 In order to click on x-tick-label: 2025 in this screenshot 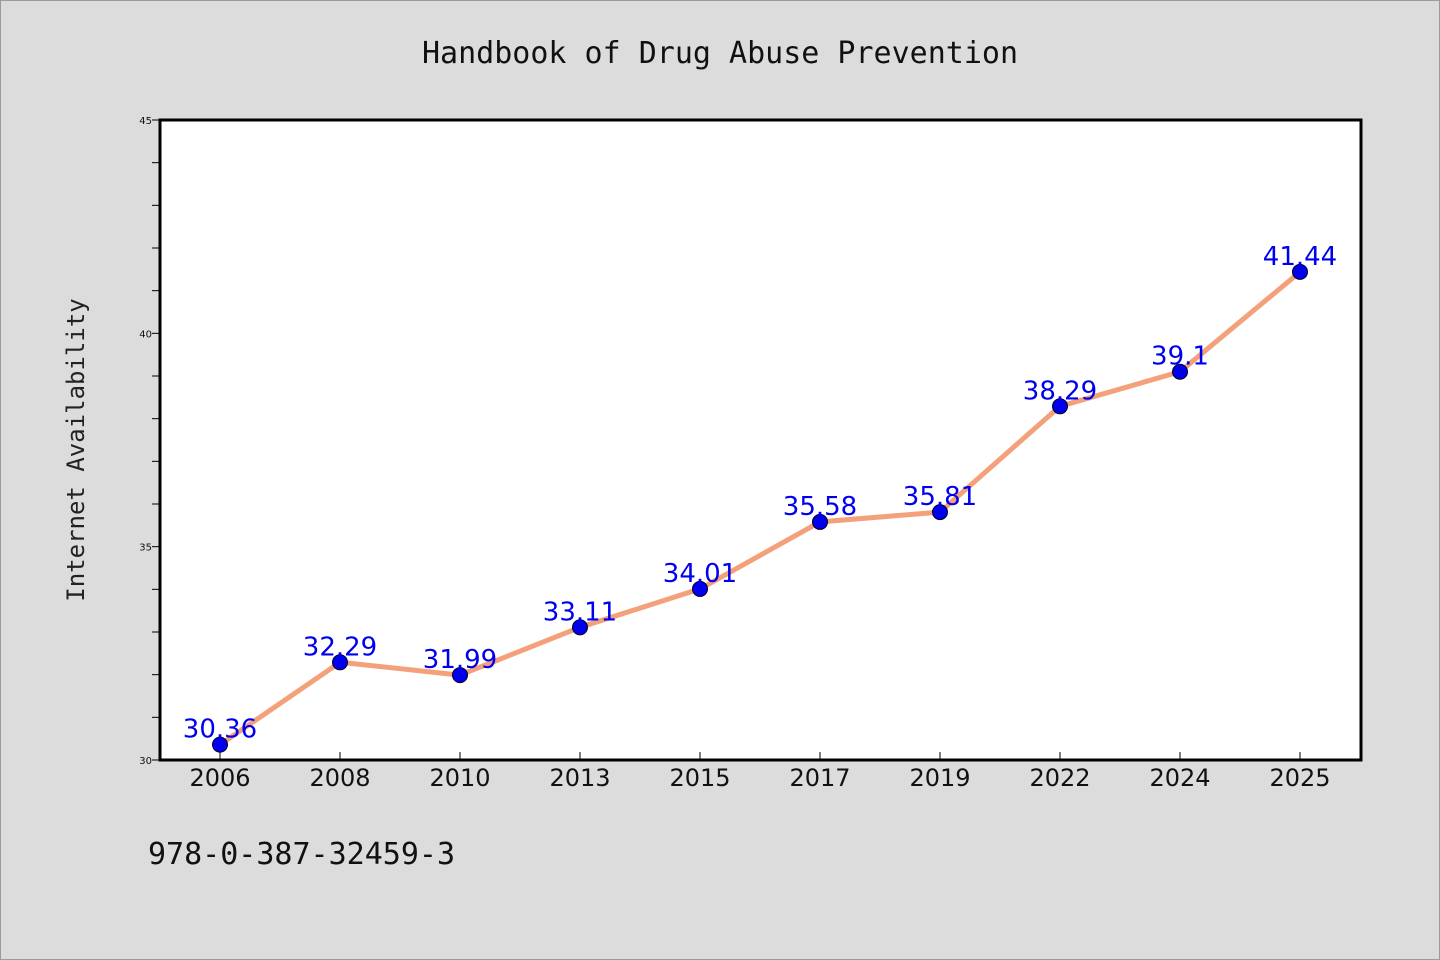, I will do `click(1299, 778)`.